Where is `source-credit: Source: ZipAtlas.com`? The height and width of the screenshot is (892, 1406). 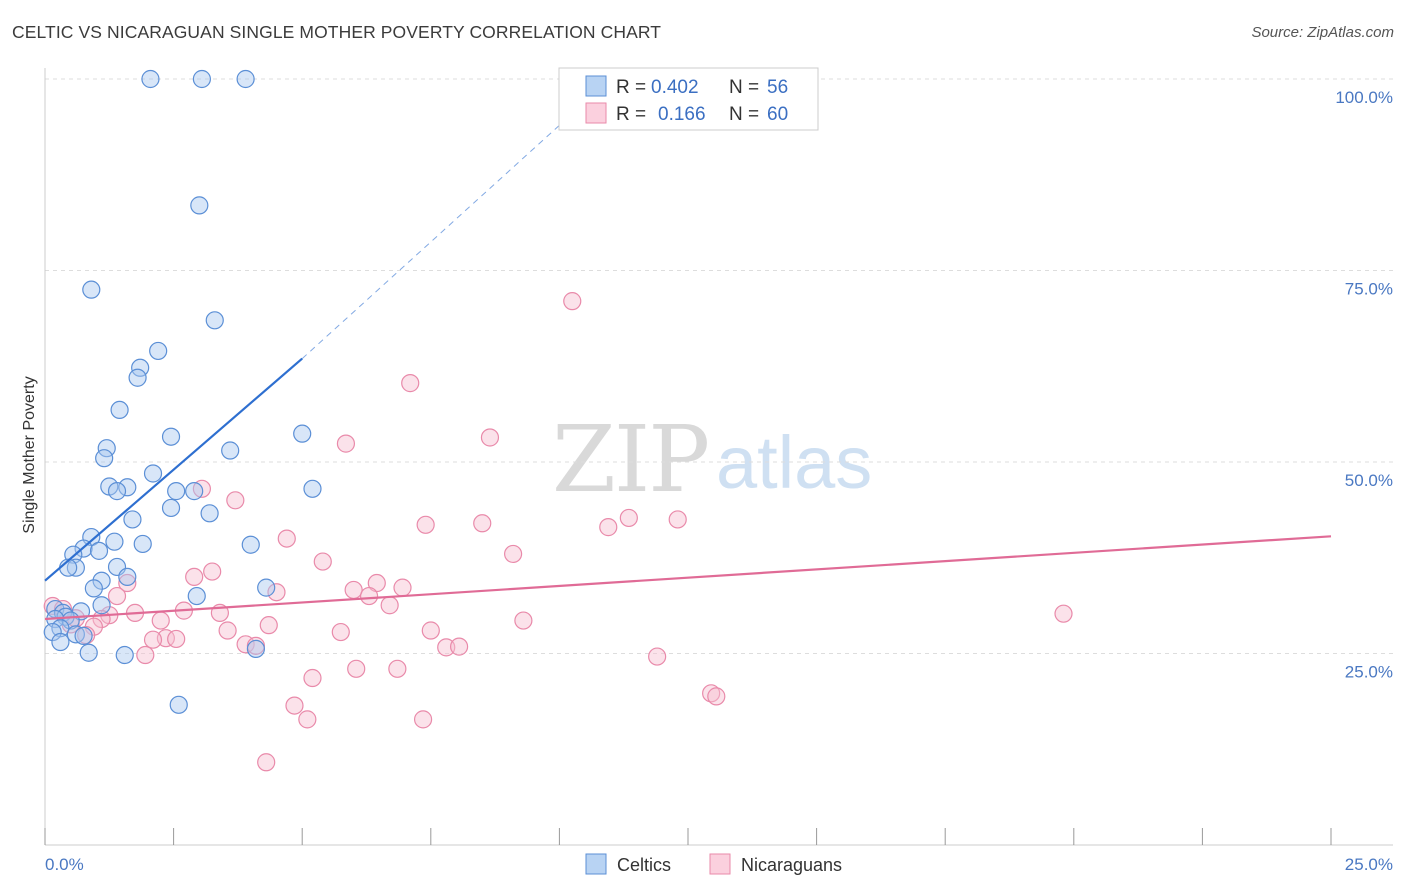 source-credit: Source: ZipAtlas.com is located at coordinates (1322, 32).